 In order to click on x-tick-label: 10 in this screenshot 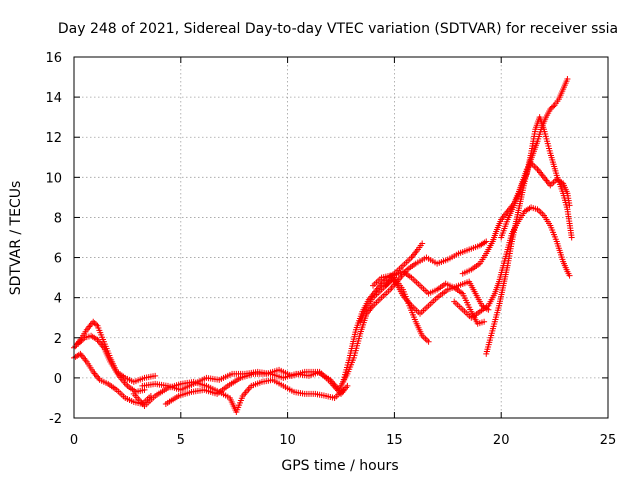, I will do `click(287, 440)`.